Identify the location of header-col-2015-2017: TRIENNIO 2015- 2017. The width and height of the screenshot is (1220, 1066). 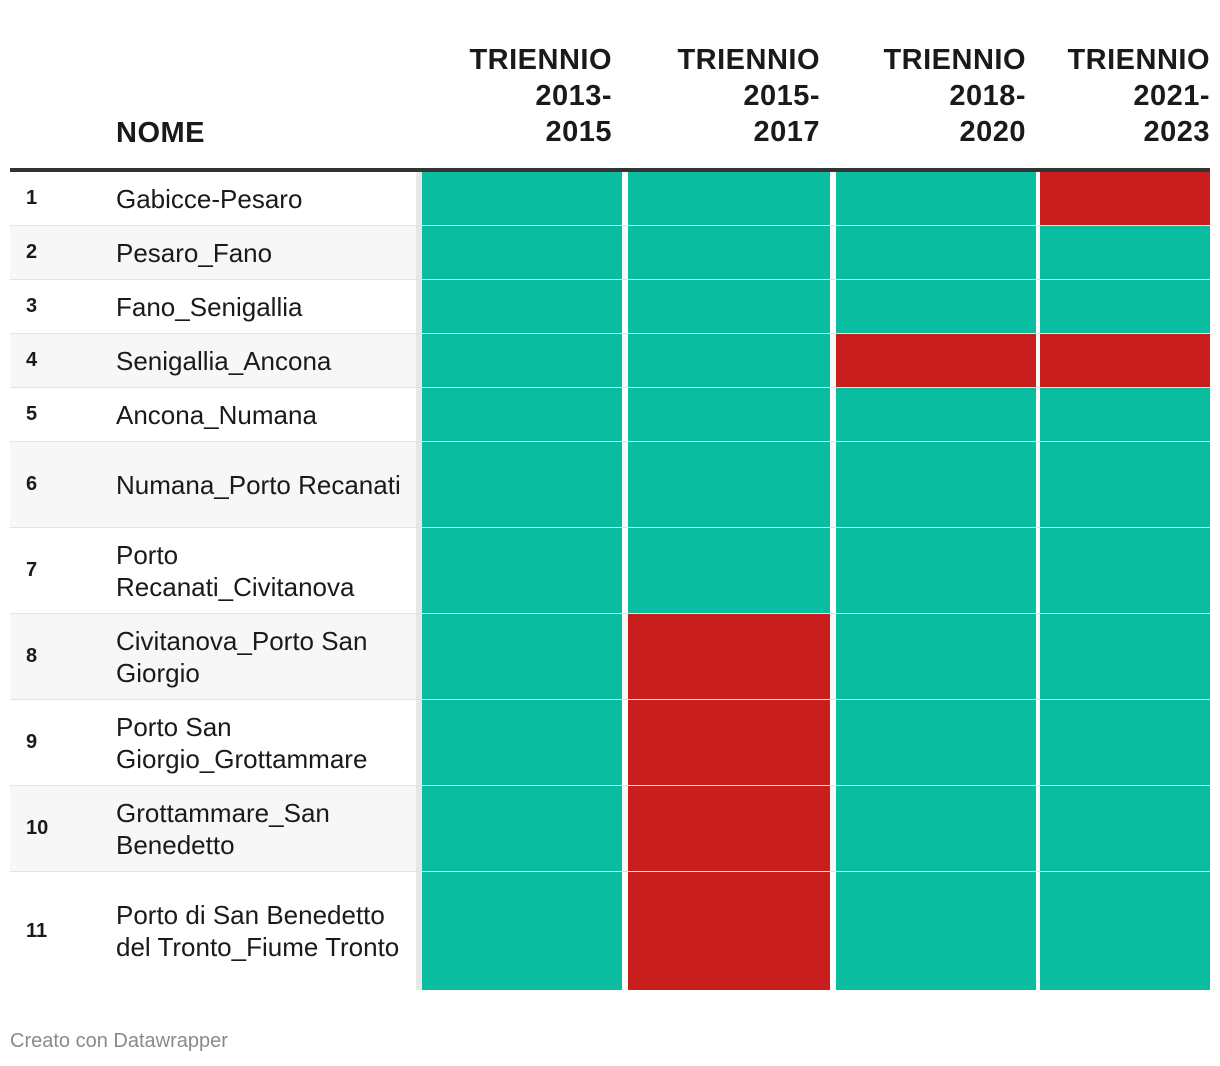
(748, 96).